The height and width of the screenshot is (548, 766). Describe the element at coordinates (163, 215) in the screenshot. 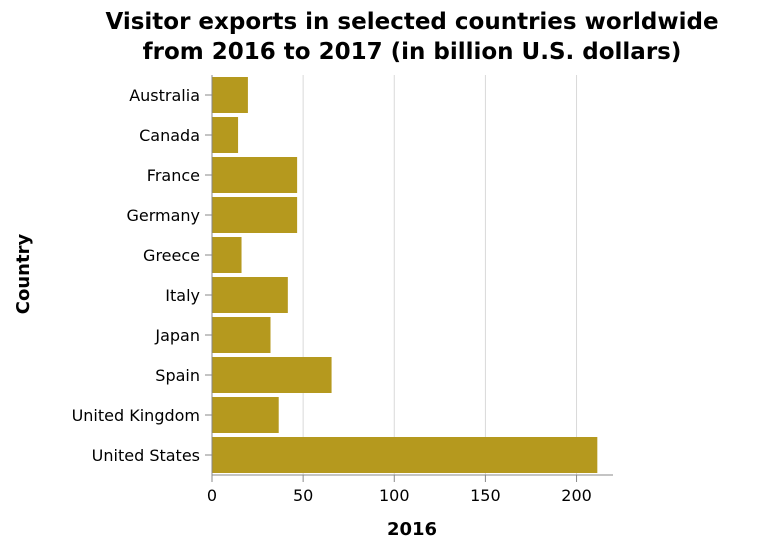

I see `y-tick-label-3: Germany` at that location.